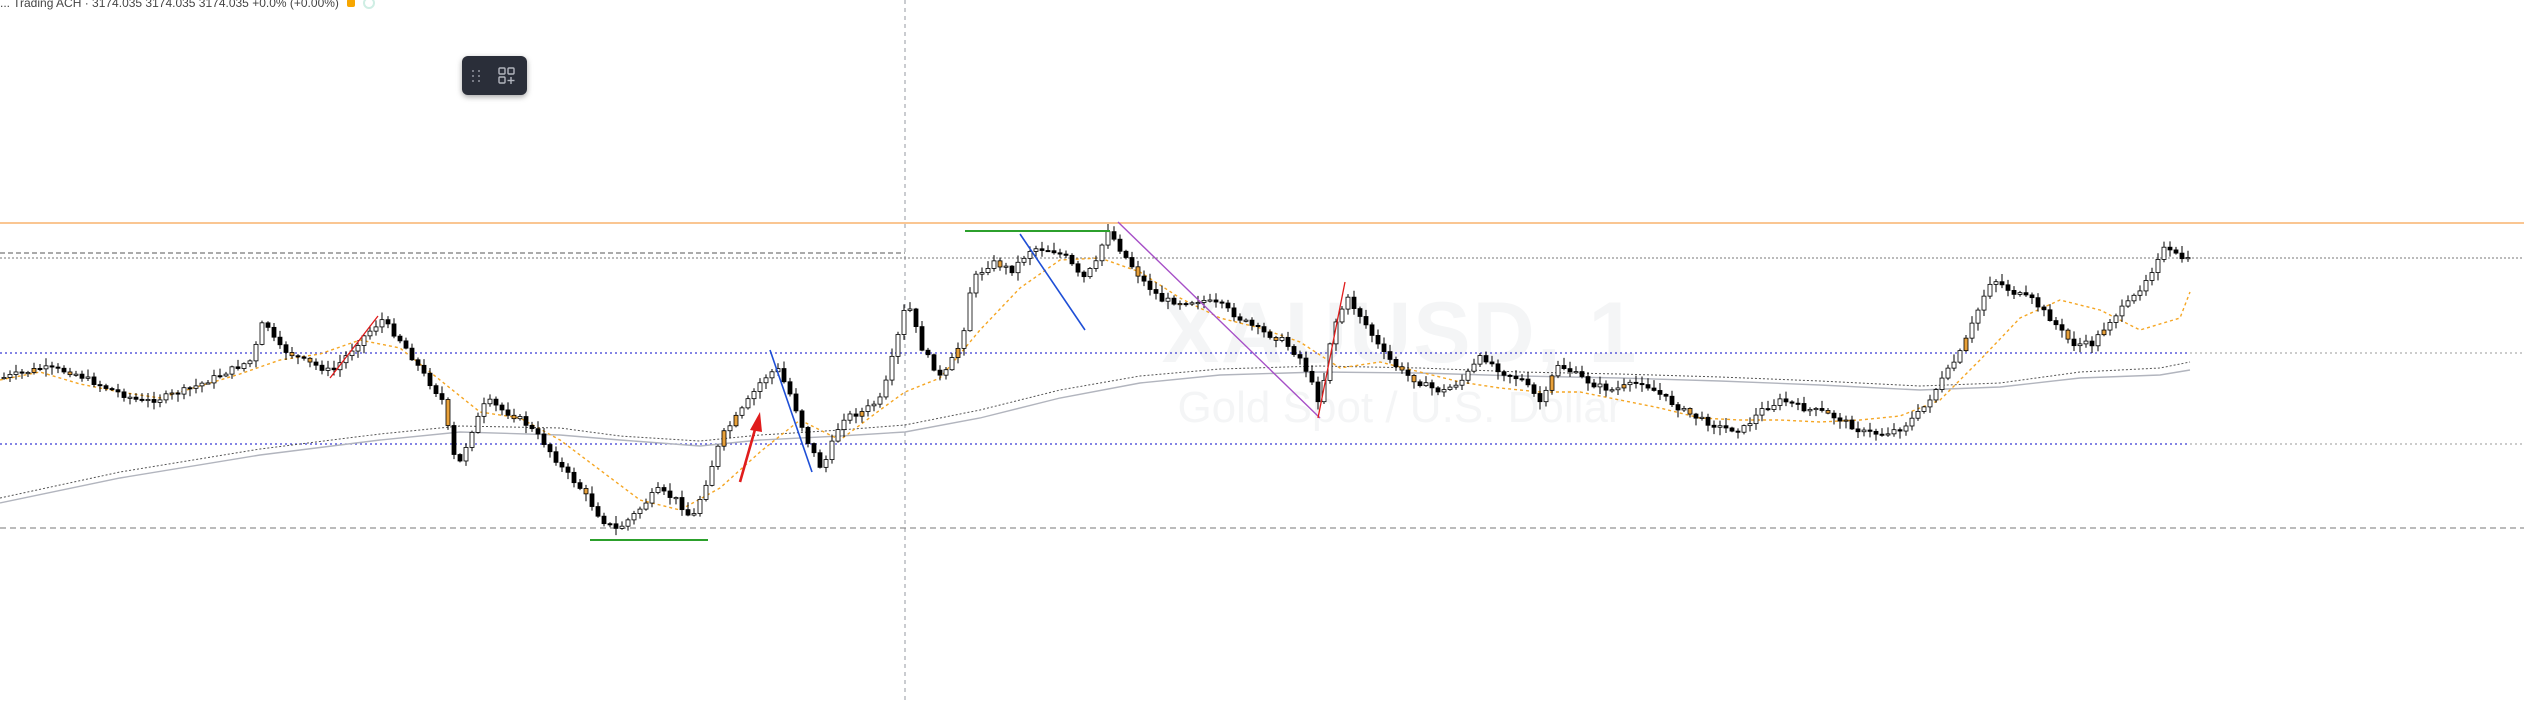  What do you see at coordinates (1219, 320) in the screenshot?
I see `trend-line-purple` at bounding box center [1219, 320].